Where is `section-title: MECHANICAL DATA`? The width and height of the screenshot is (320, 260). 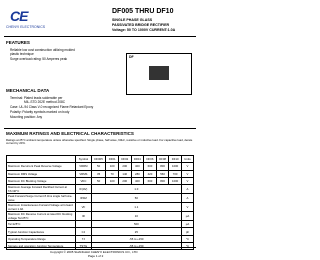 section-title: MECHANICAL DATA is located at coordinates (28, 90).